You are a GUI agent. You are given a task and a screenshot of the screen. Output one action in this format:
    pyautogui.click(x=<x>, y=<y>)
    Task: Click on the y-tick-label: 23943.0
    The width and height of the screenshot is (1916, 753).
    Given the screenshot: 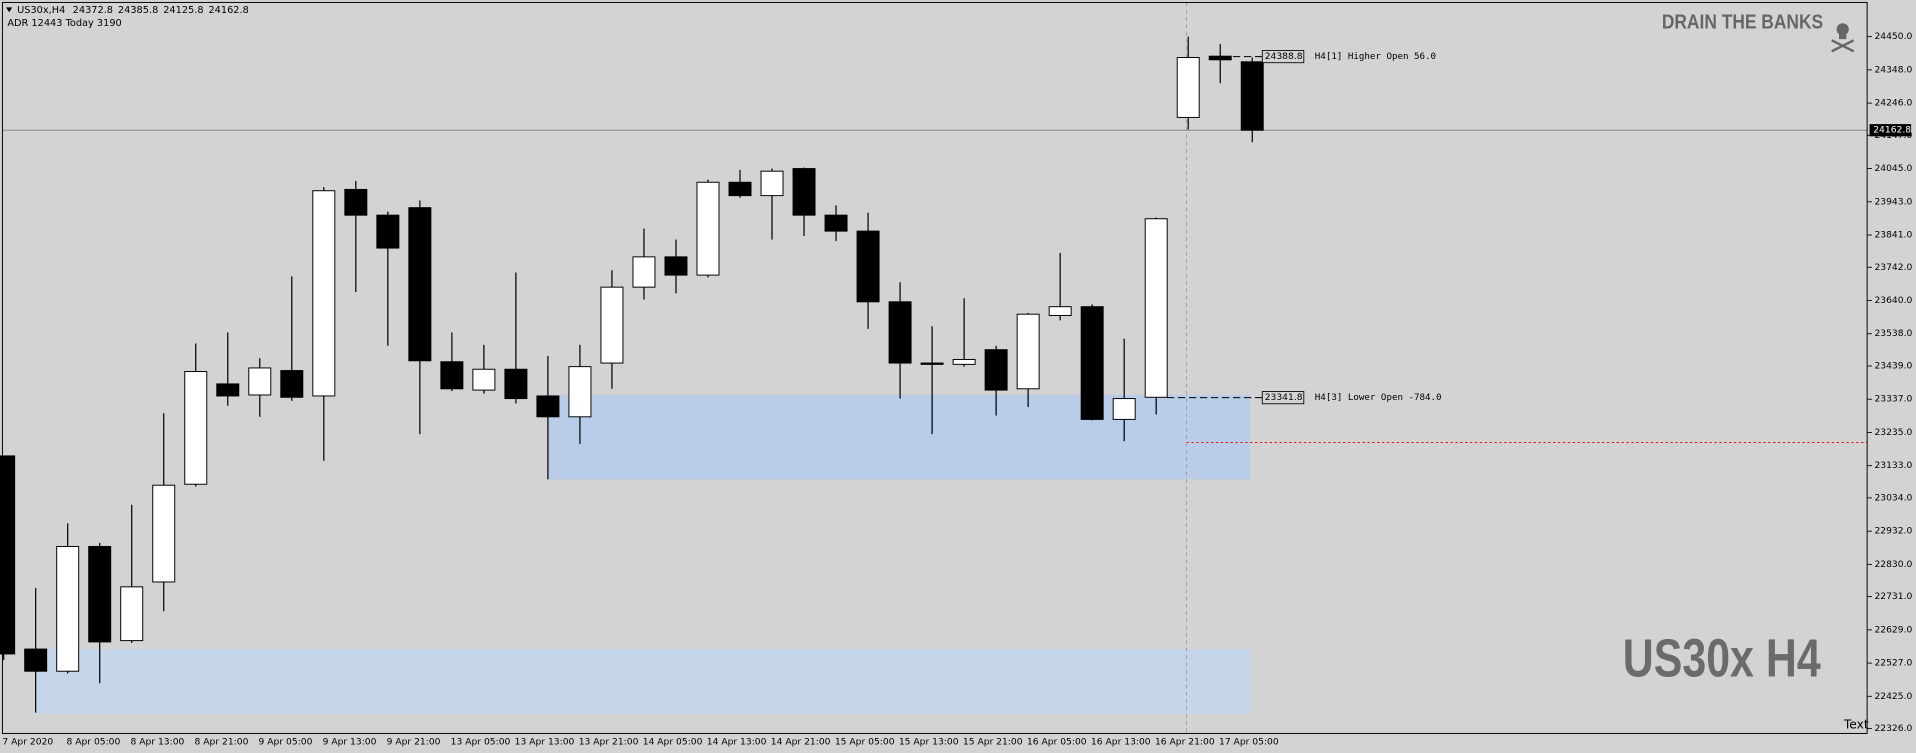 What is the action you would take?
    pyautogui.click(x=1893, y=201)
    